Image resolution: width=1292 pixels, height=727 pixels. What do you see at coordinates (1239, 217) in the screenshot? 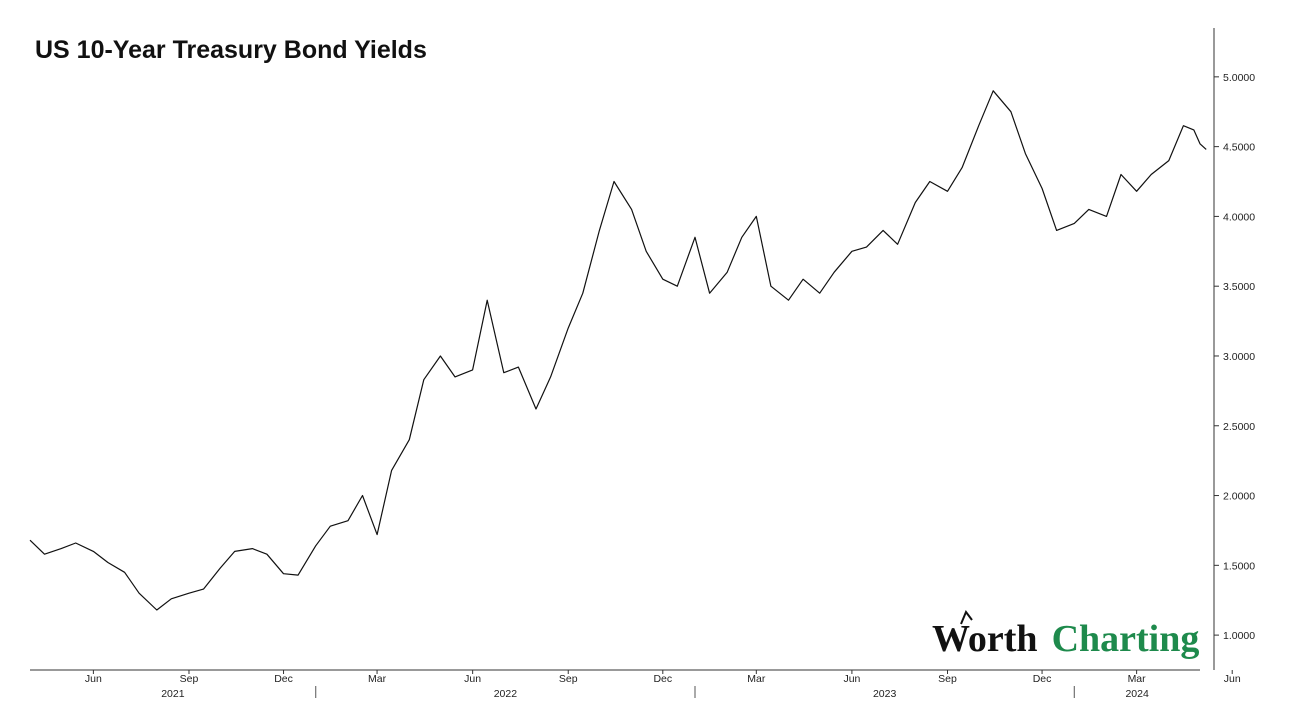
I see `y-tick-label: 4.0000` at bounding box center [1239, 217].